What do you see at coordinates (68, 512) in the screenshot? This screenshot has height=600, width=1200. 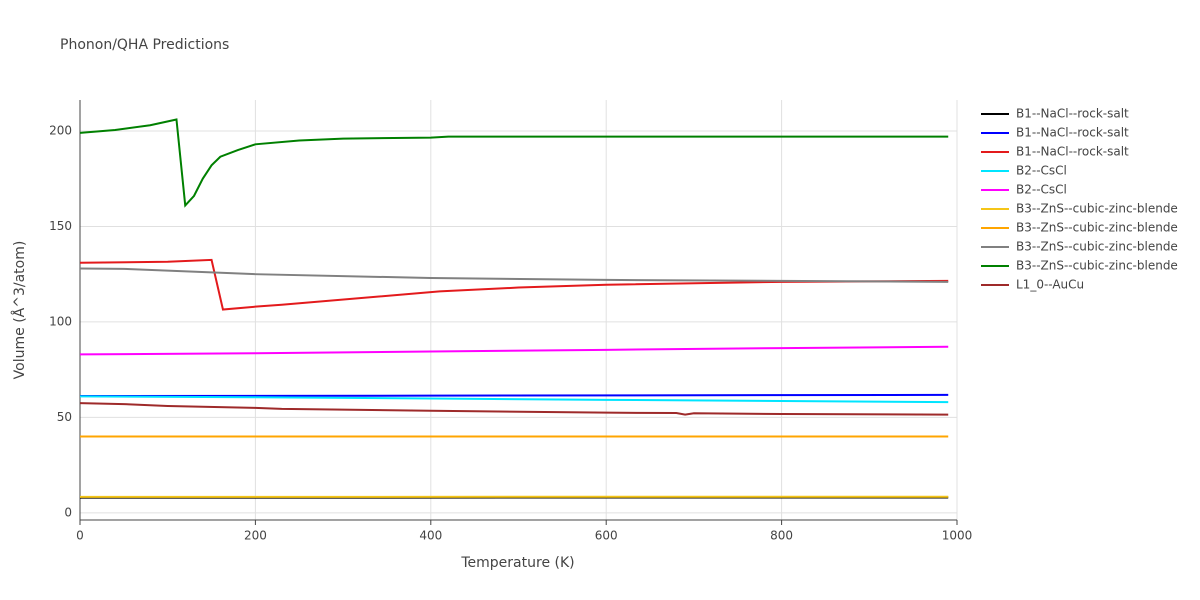 I see `y-tick-label: 0` at bounding box center [68, 512].